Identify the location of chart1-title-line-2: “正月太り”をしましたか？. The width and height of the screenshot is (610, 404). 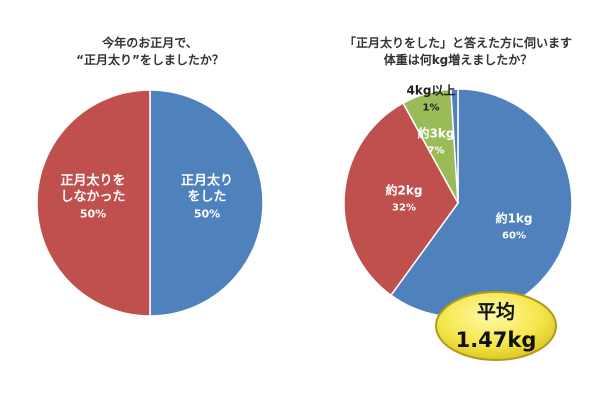
(150, 59).